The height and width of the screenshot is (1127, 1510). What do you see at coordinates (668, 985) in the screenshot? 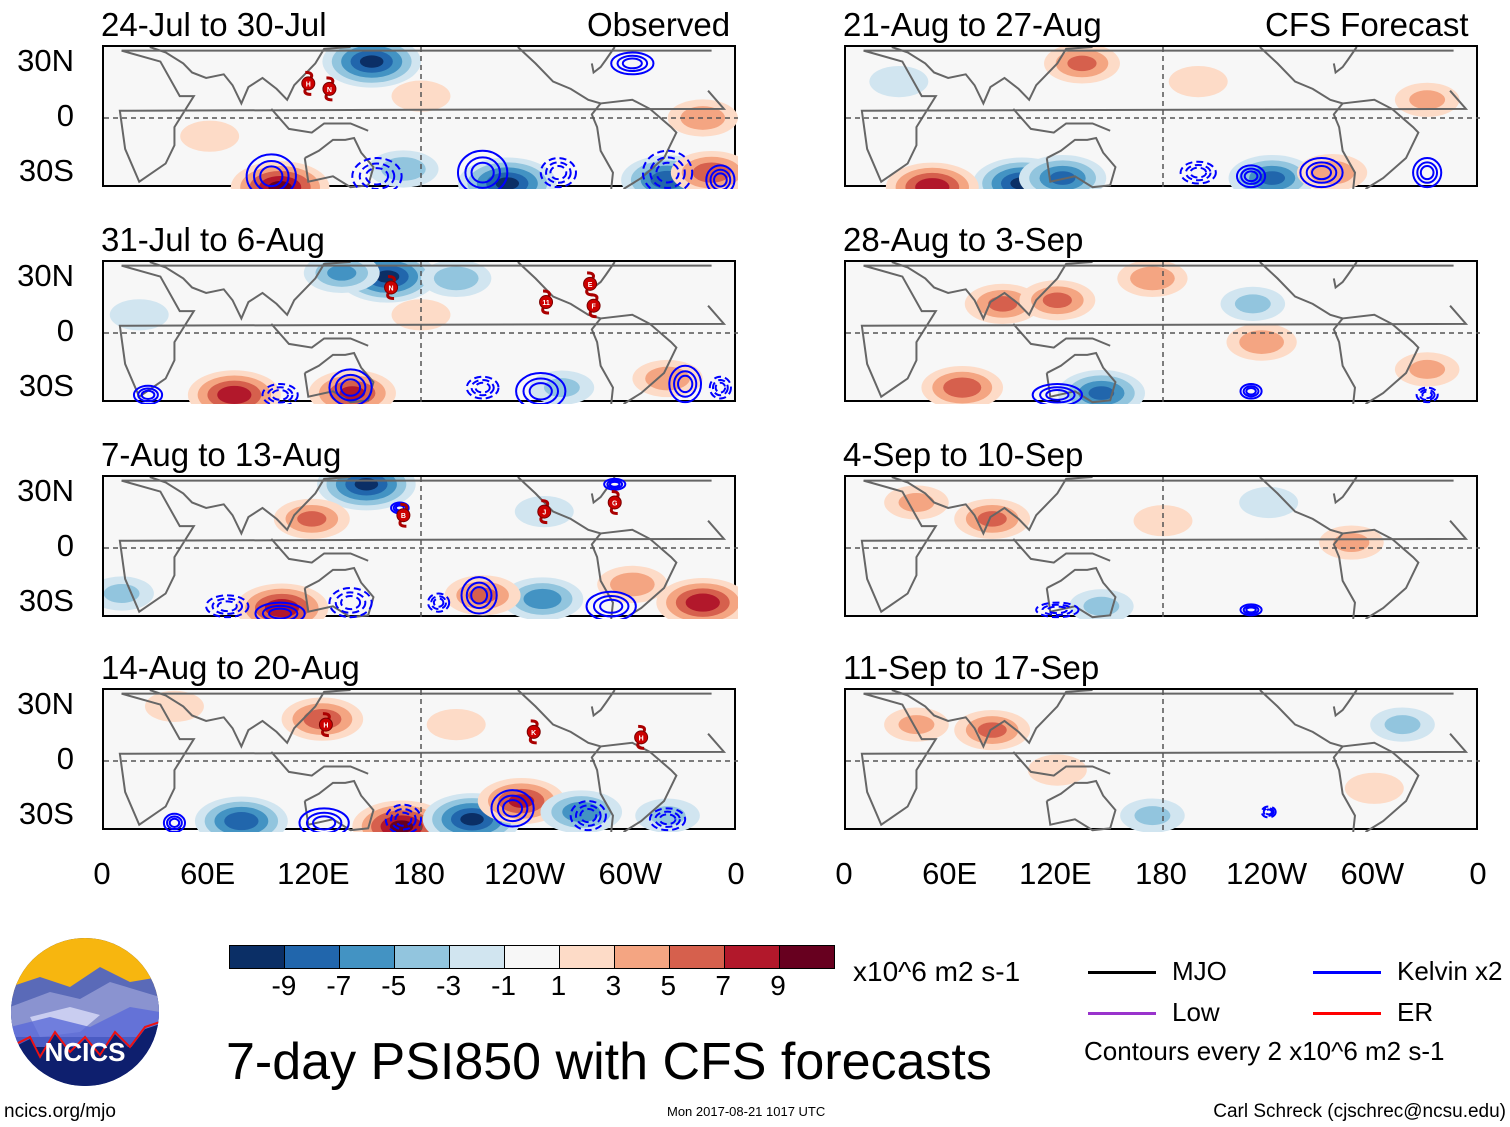
I see `colorbar-tick: 5` at bounding box center [668, 985].